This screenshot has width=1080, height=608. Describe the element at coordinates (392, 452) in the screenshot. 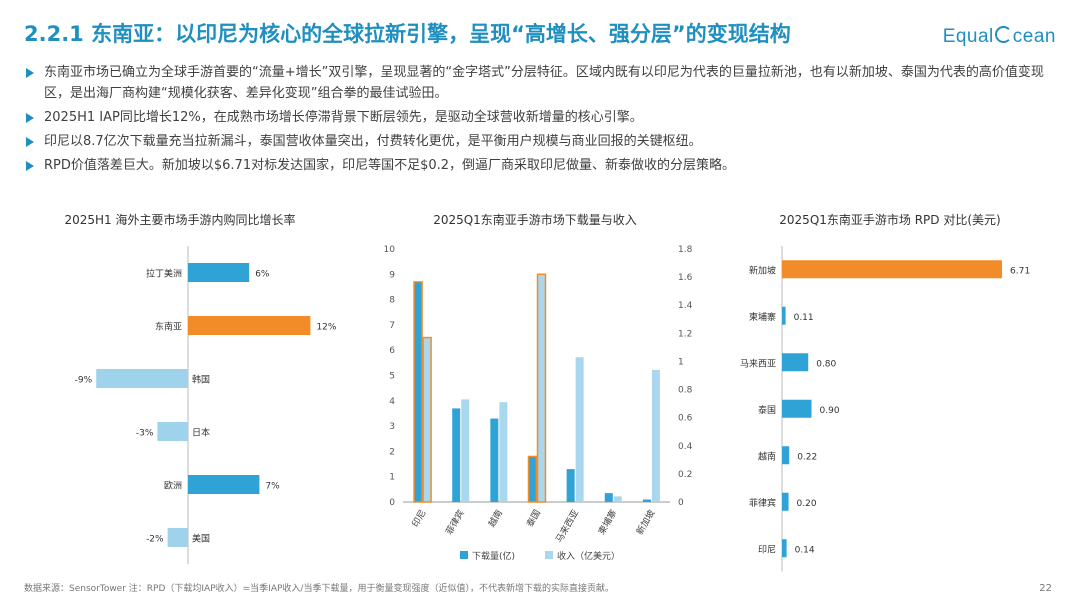

I see `y-tick-label: 2` at that location.